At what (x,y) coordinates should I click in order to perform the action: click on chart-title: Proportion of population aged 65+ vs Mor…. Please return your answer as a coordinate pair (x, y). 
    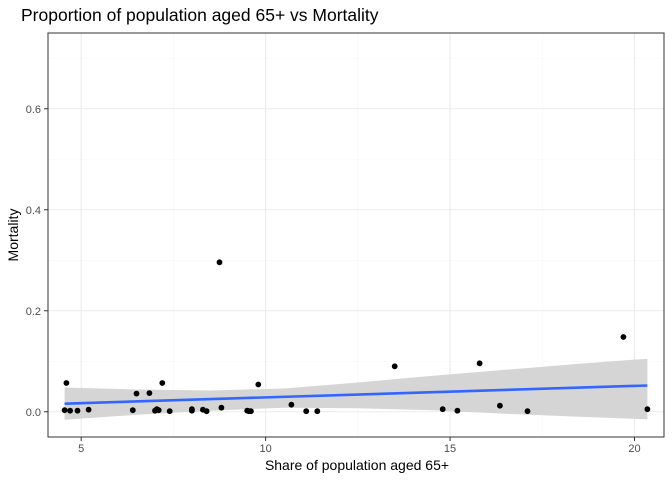
    Looking at the image, I should click on (200, 15).